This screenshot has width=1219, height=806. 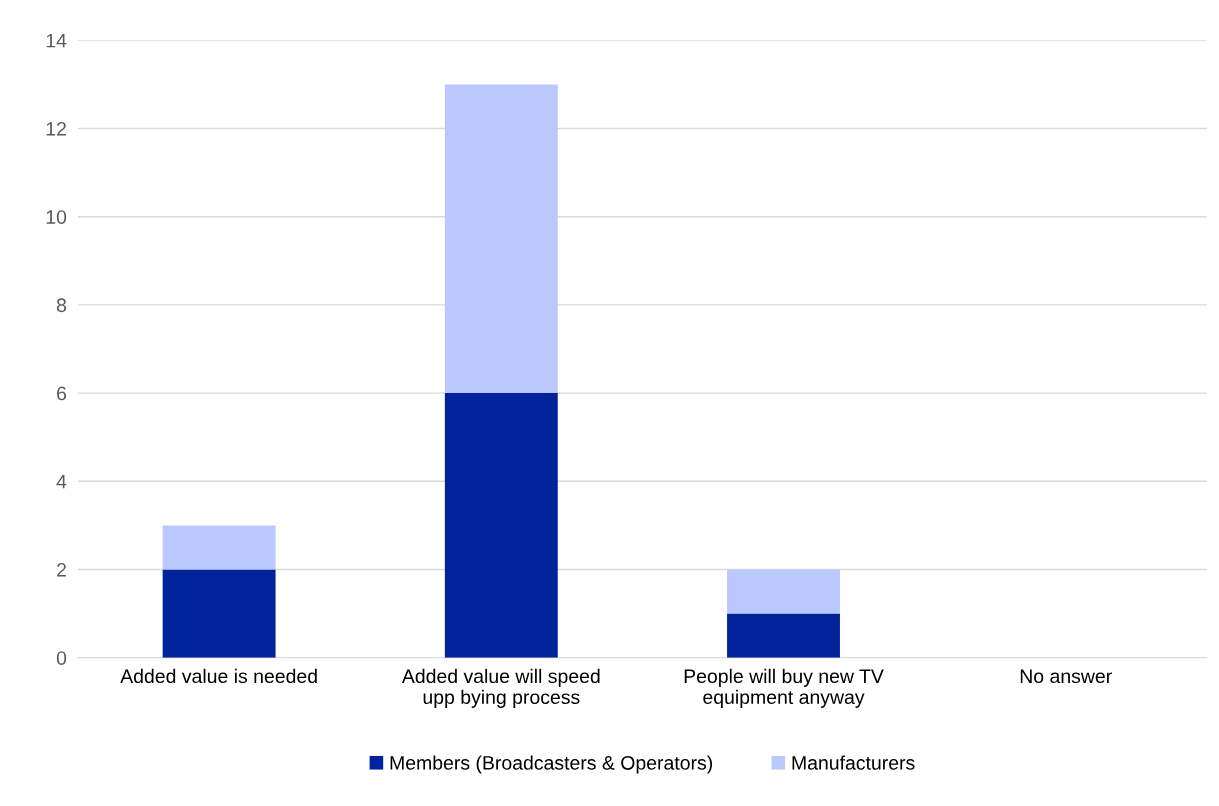 I want to click on x-tick-label: Added value will speed upp bying process, so click(x=500, y=688).